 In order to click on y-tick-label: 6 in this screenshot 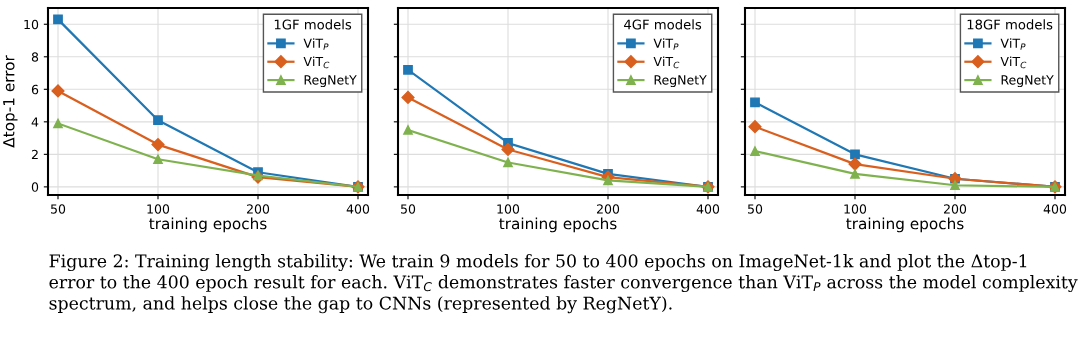, I will do `click(35, 89)`.